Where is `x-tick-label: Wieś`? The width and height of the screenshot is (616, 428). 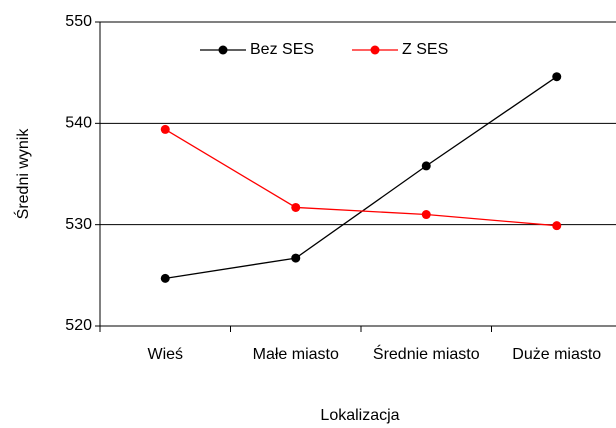
x-tick-label: Wieś is located at coordinates (165, 354).